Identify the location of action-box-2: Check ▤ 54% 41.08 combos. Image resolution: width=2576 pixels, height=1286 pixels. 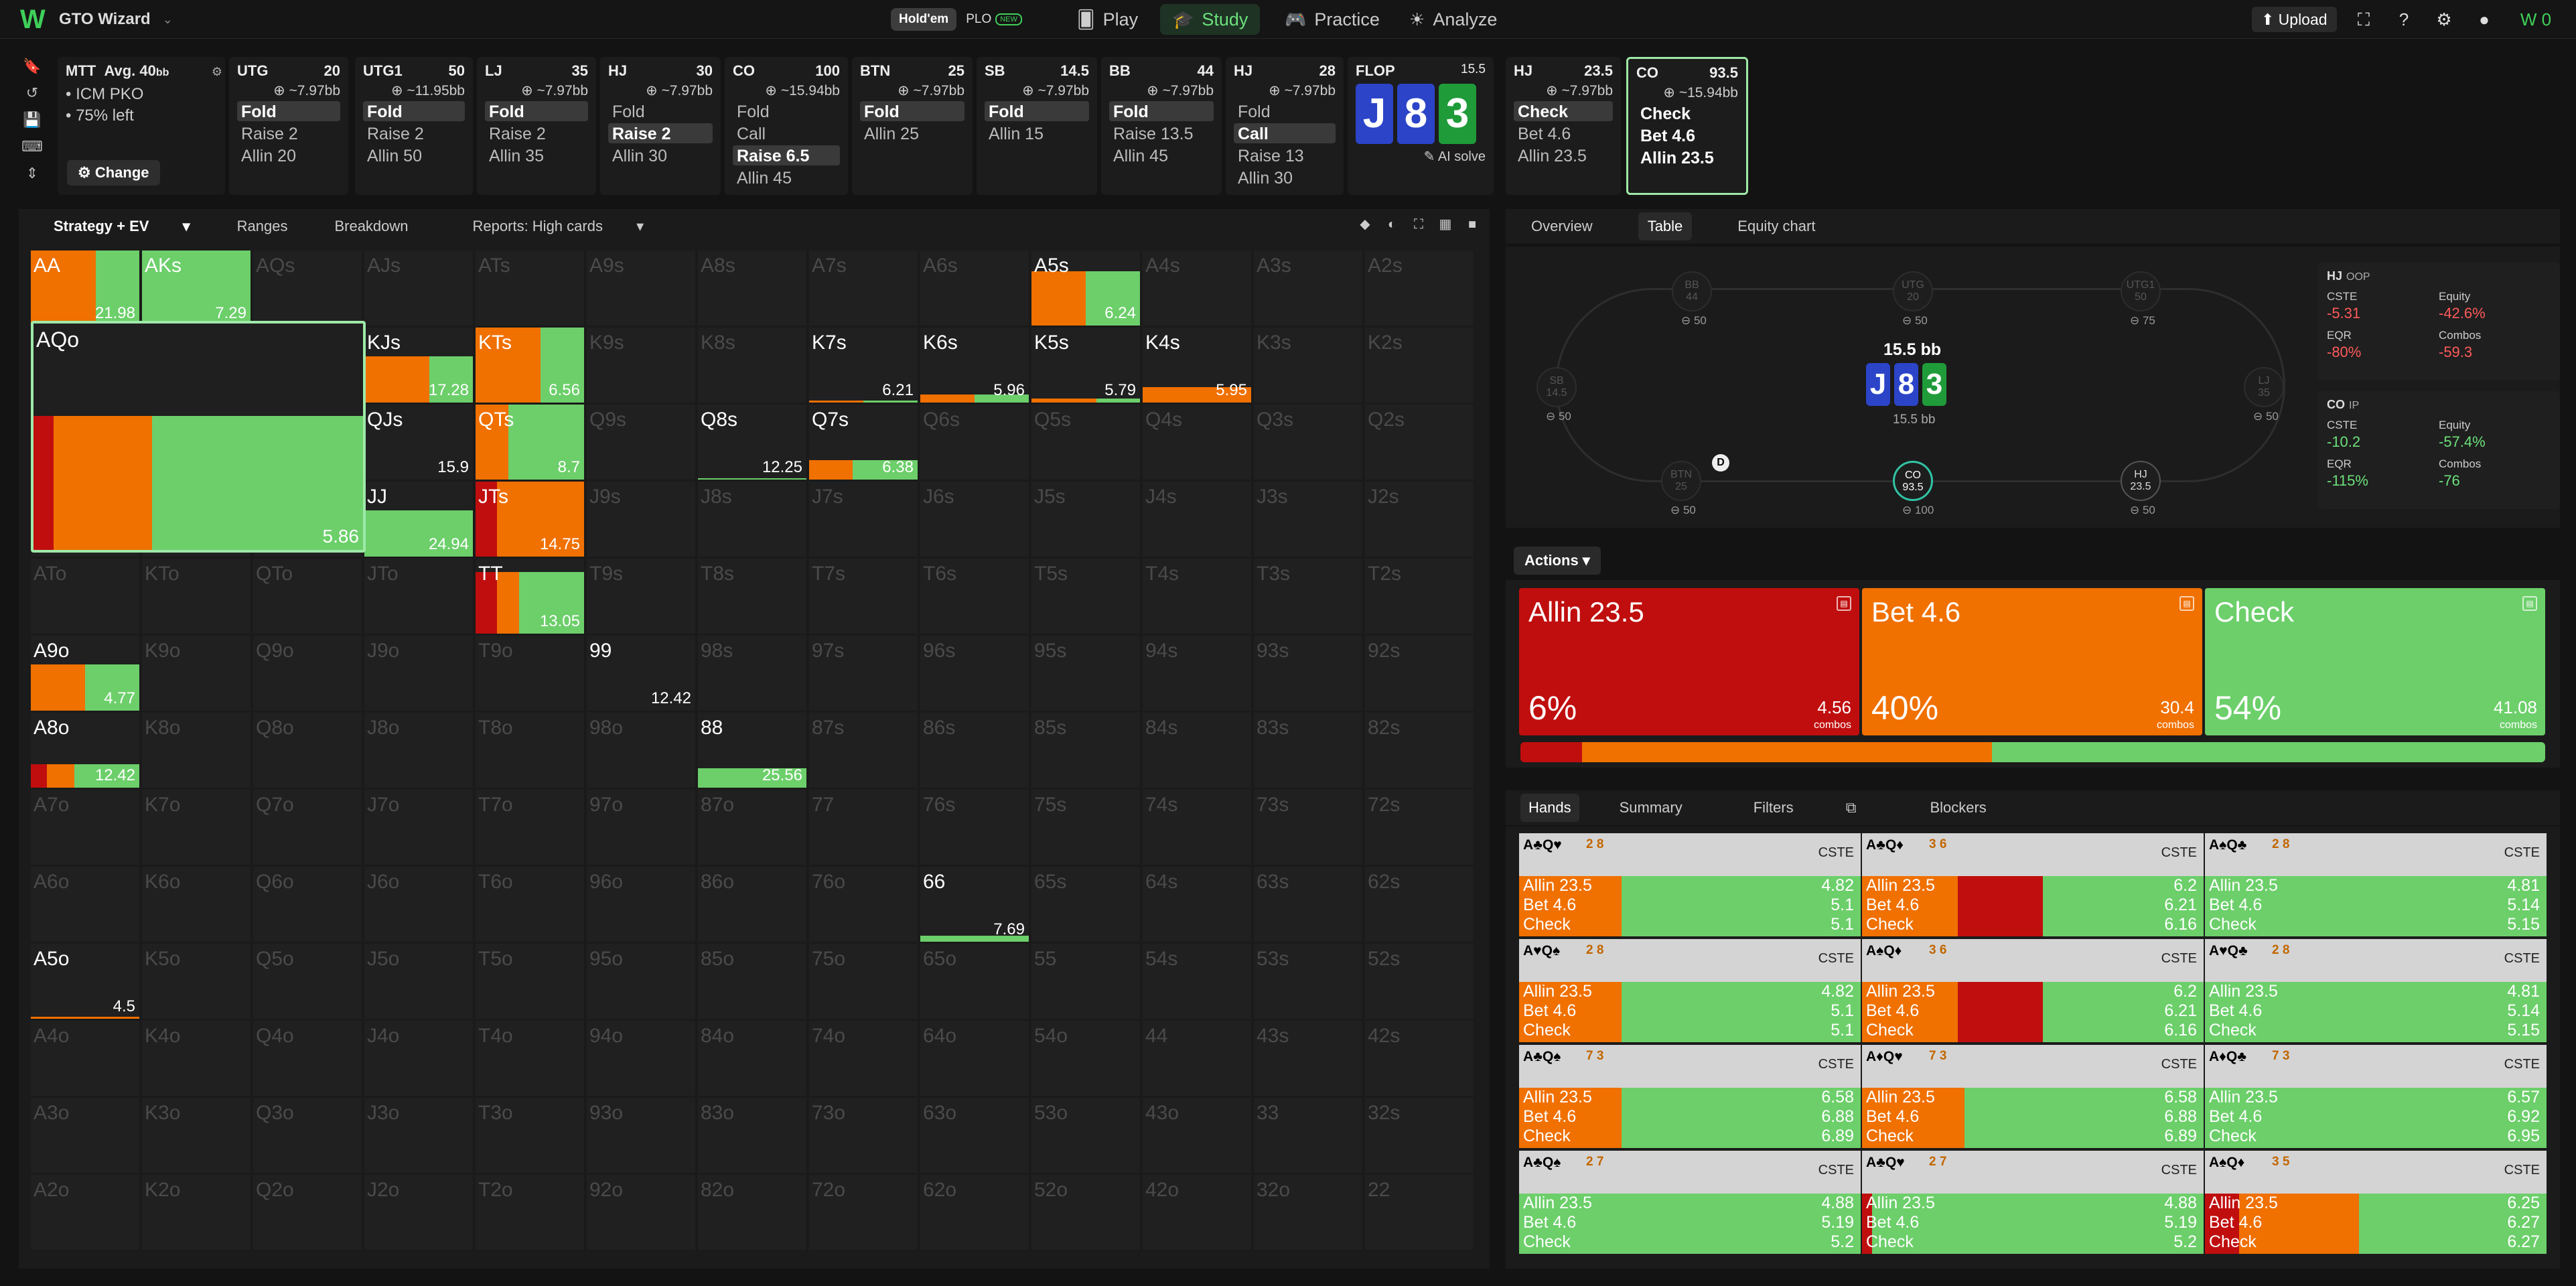
(2375, 661).